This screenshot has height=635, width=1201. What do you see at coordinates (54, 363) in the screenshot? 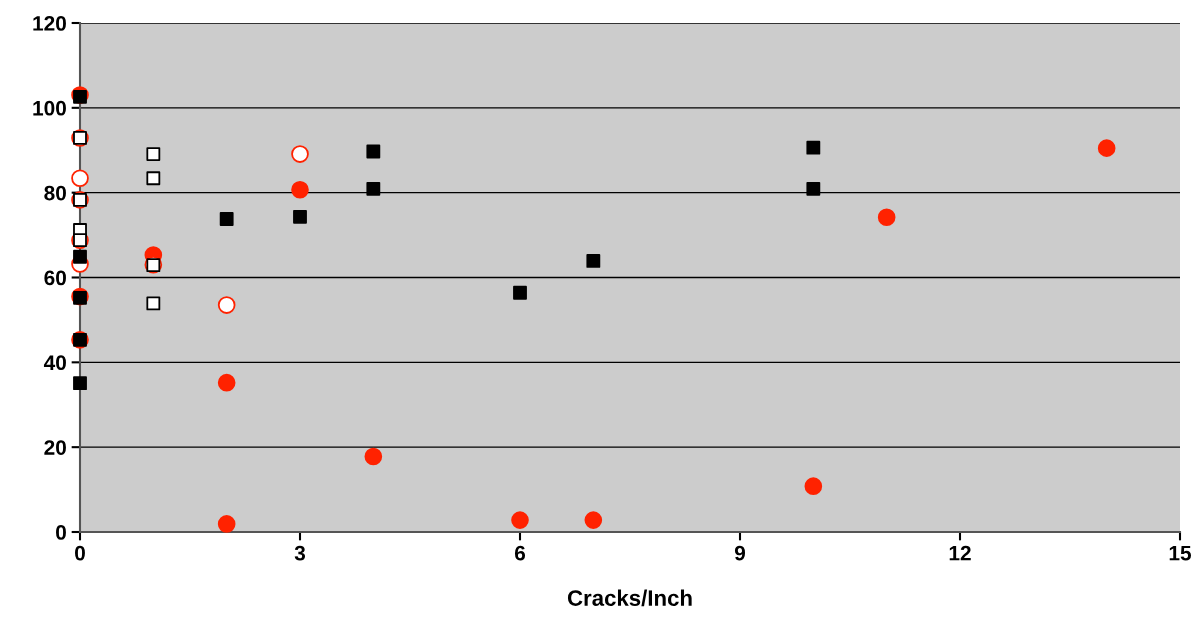
I see `y-tick-label: 40` at bounding box center [54, 363].